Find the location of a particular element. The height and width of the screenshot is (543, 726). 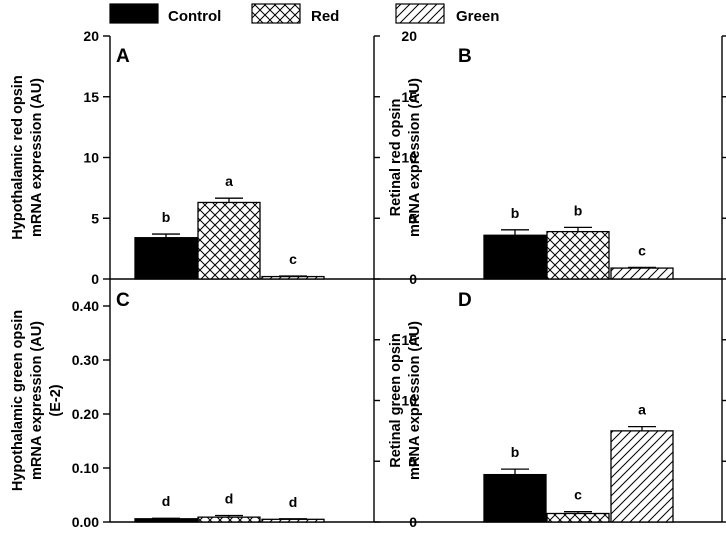

significance-letter-red: c is located at coordinates (578, 495).